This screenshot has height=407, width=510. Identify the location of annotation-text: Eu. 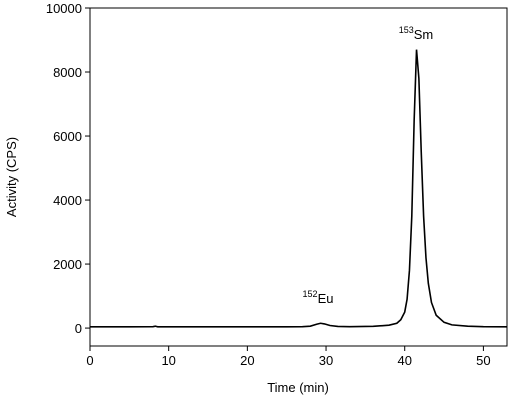
(326, 298).